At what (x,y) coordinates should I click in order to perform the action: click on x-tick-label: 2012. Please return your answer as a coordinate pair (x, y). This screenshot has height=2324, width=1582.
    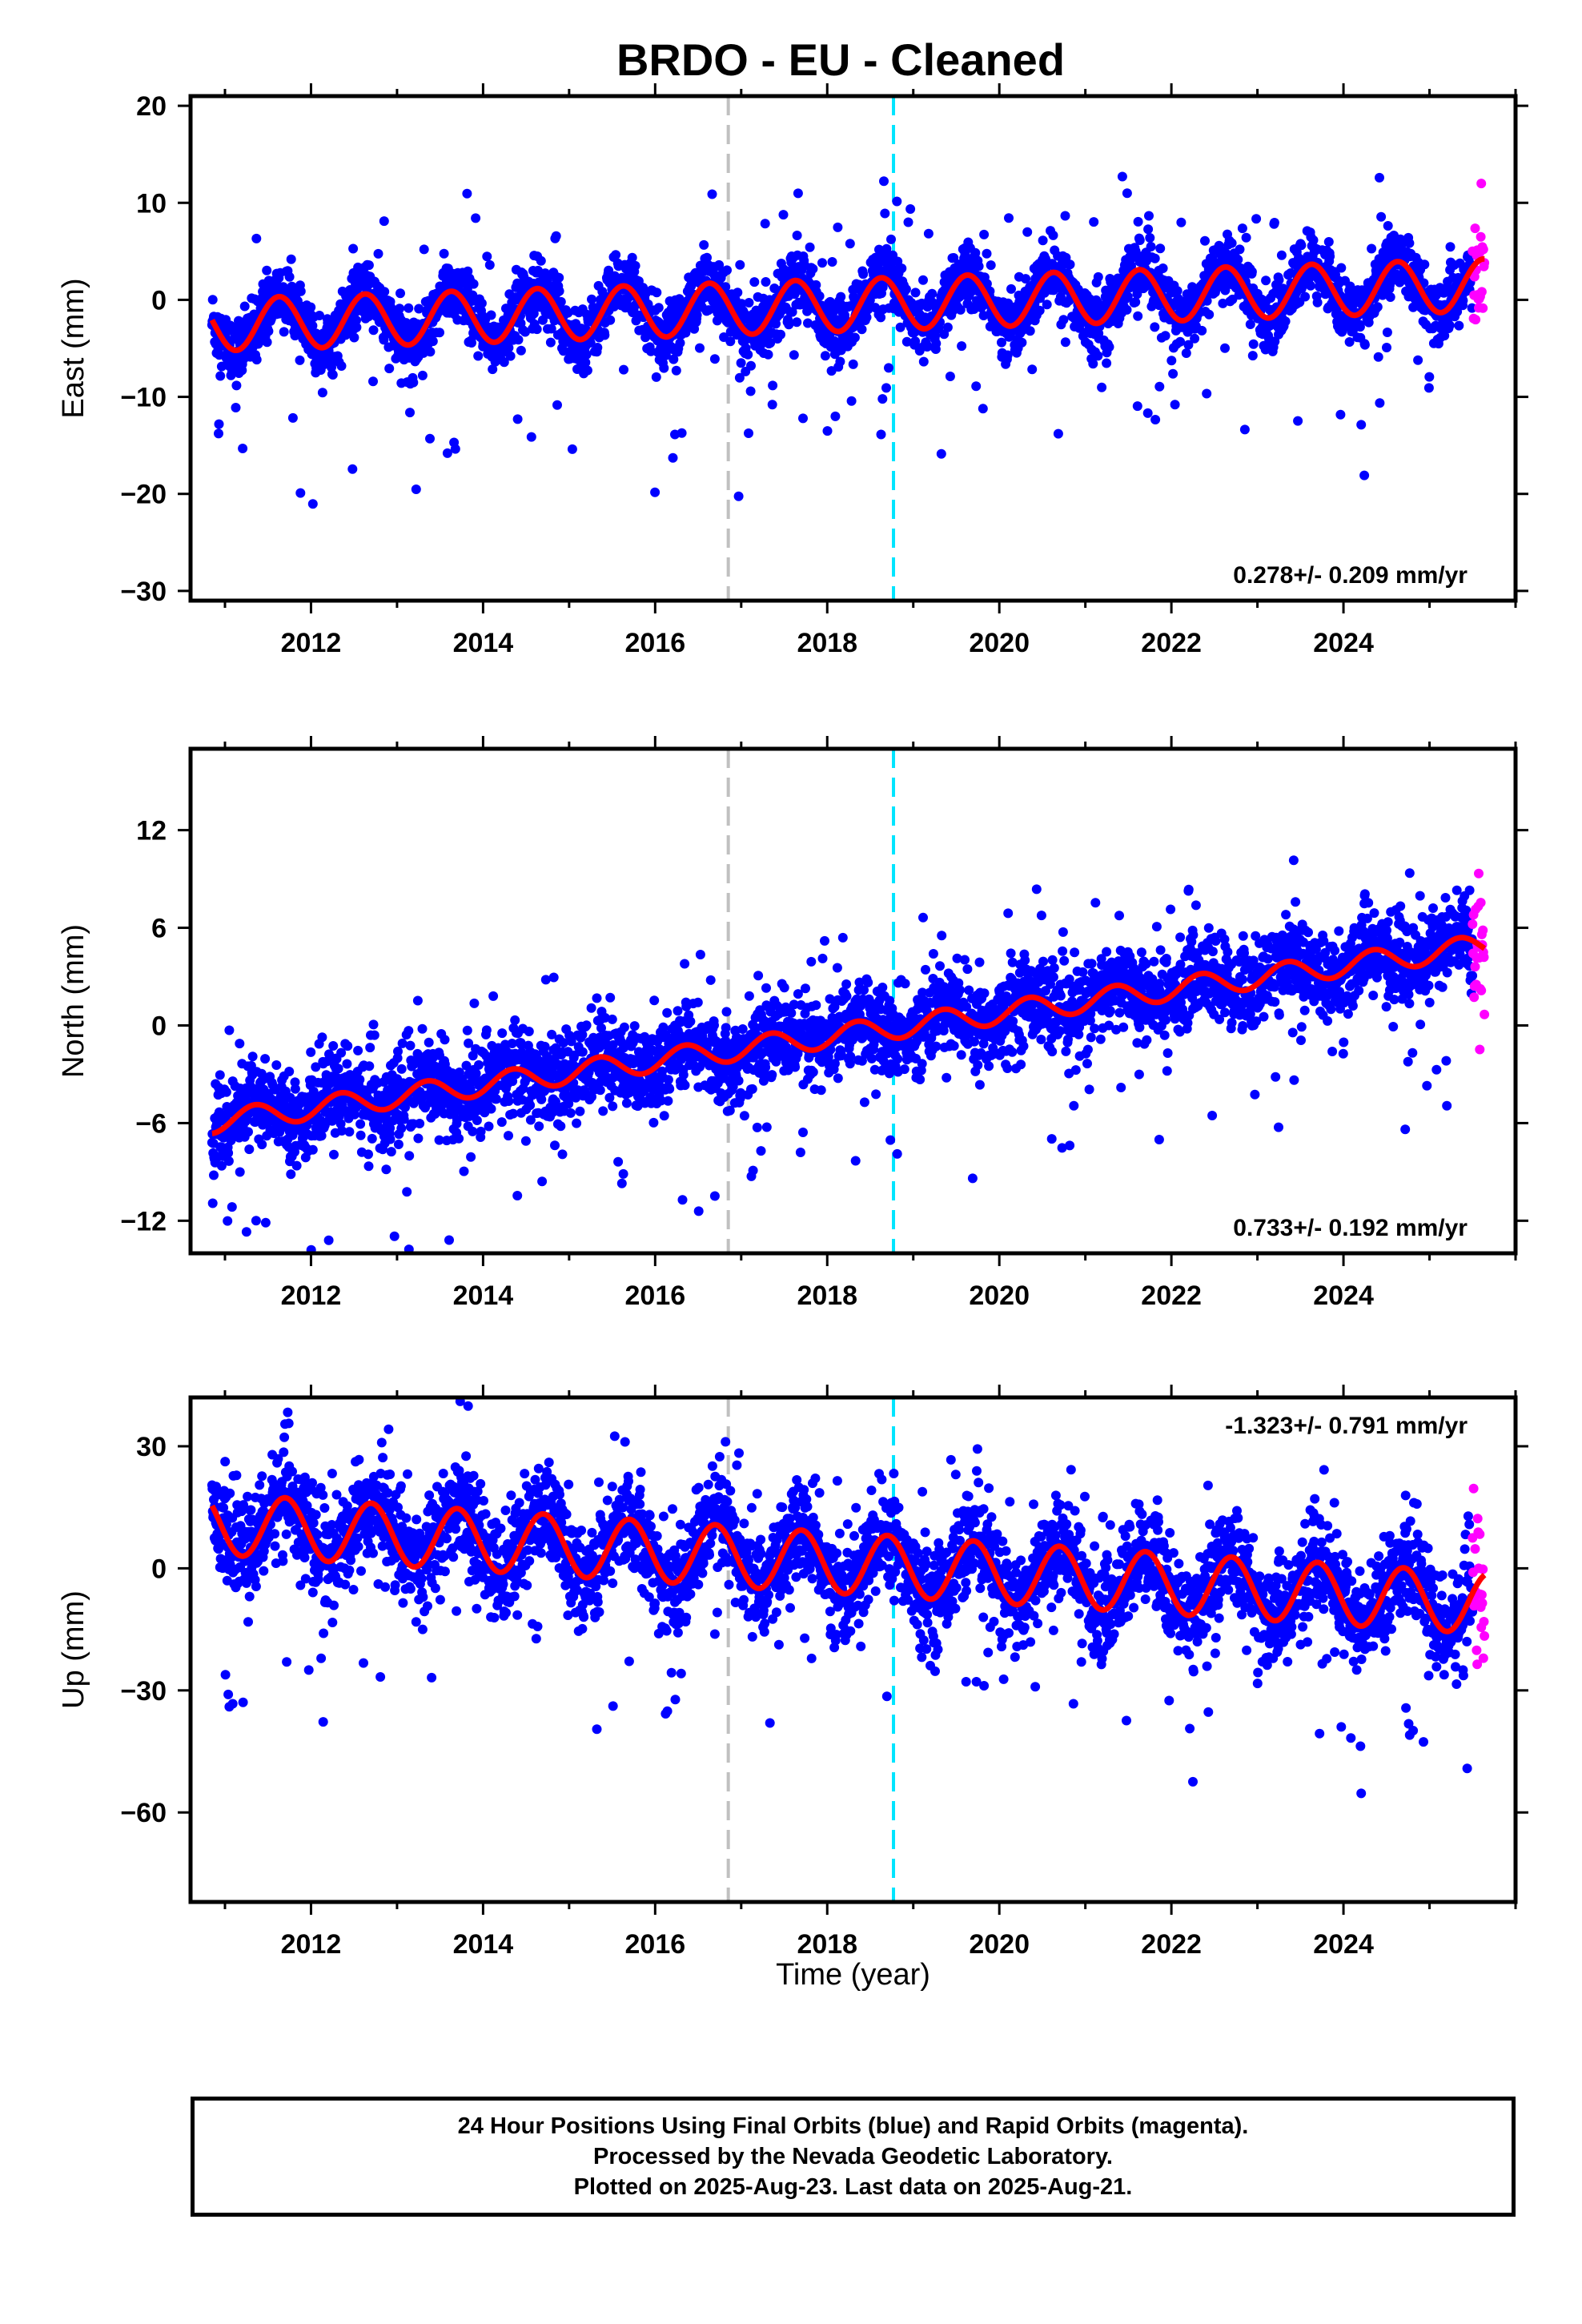
    Looking at the image, I should click on (311, 643).